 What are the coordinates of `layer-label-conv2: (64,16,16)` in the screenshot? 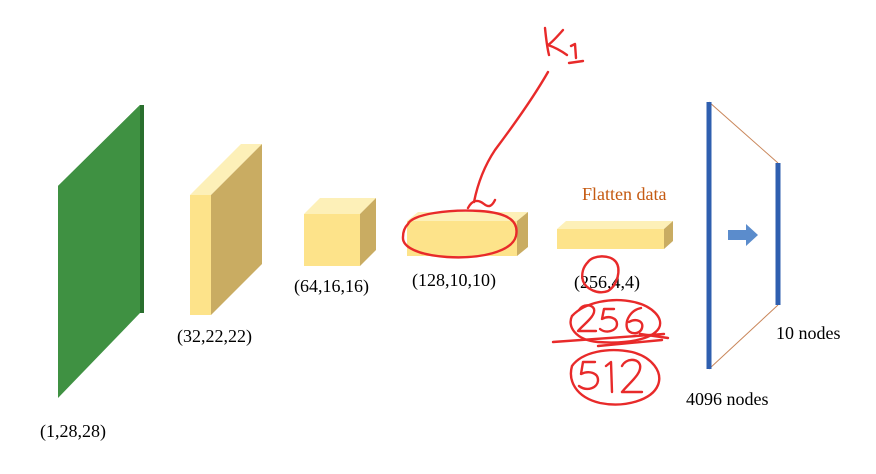 It's located at (331, 286).